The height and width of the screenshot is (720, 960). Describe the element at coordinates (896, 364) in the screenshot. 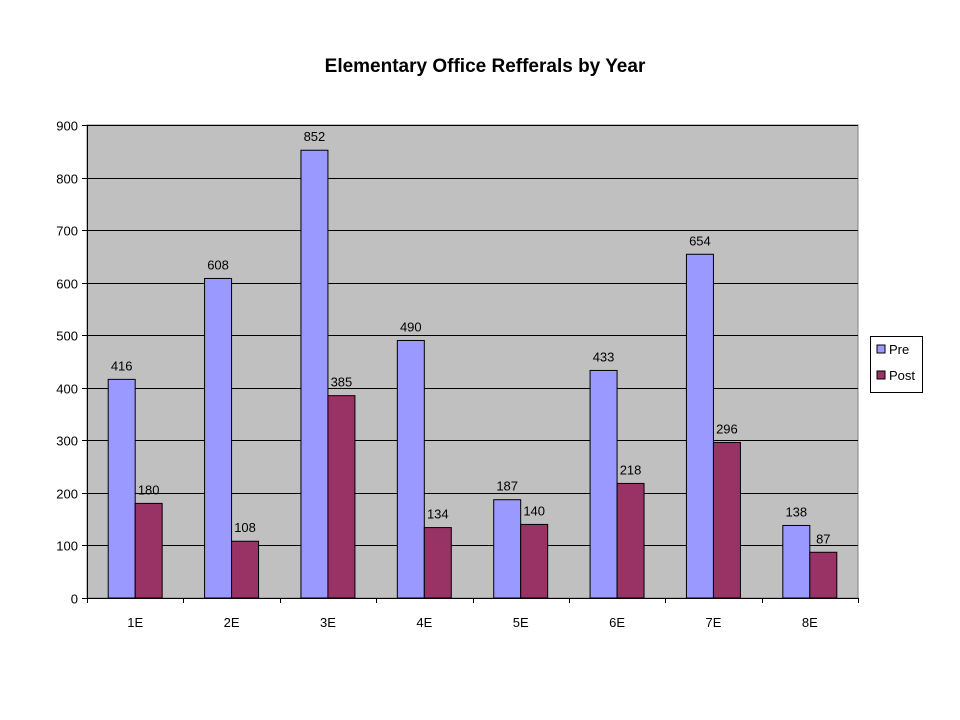

I see `legend: Pre Post` at that location.